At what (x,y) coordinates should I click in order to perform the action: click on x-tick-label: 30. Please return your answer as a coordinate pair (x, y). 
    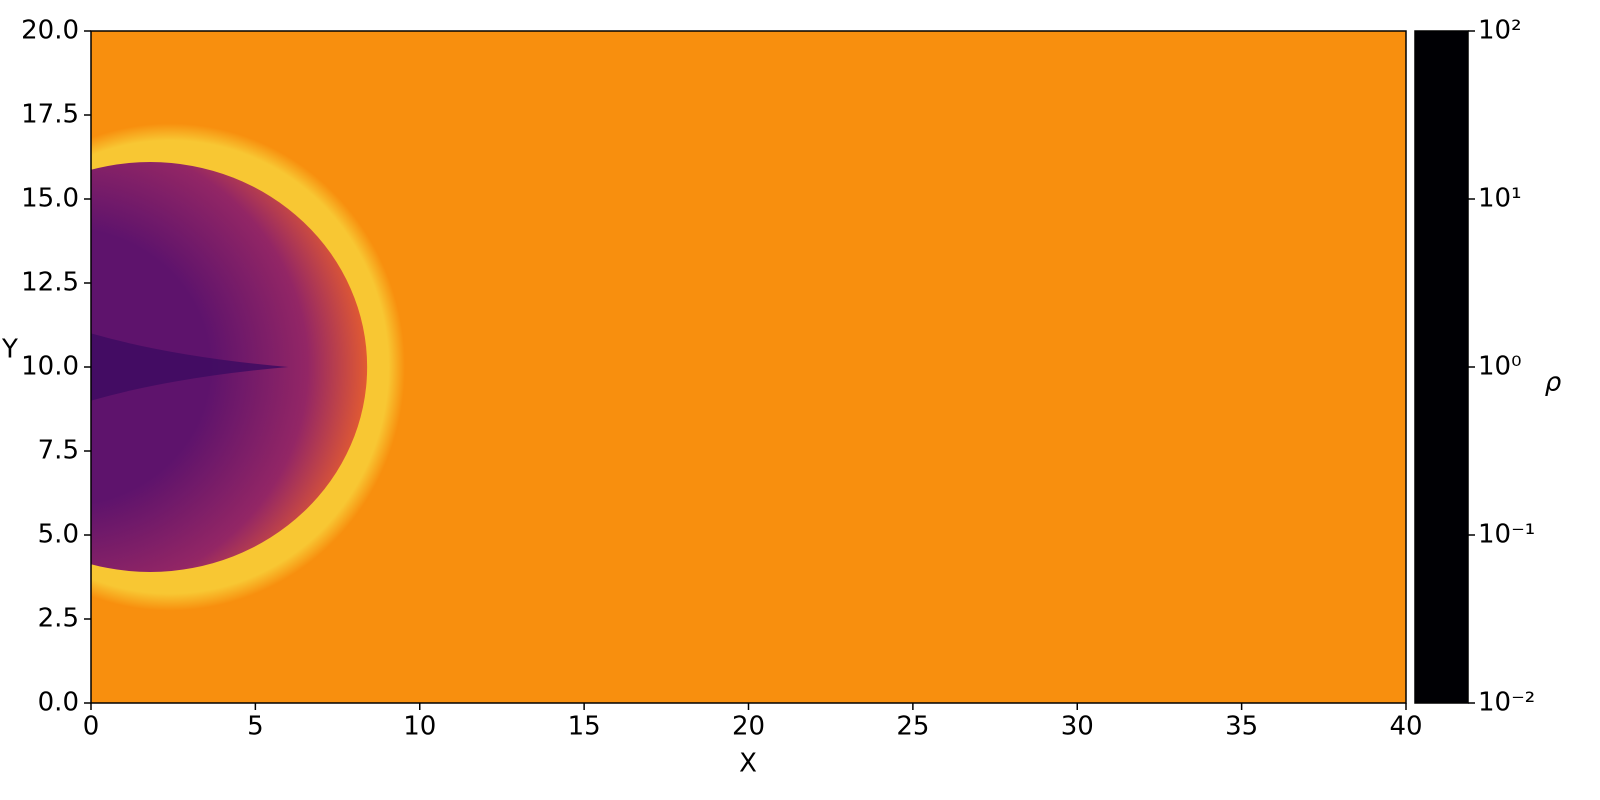
    Looking at the image, I should click on (1077, 727).